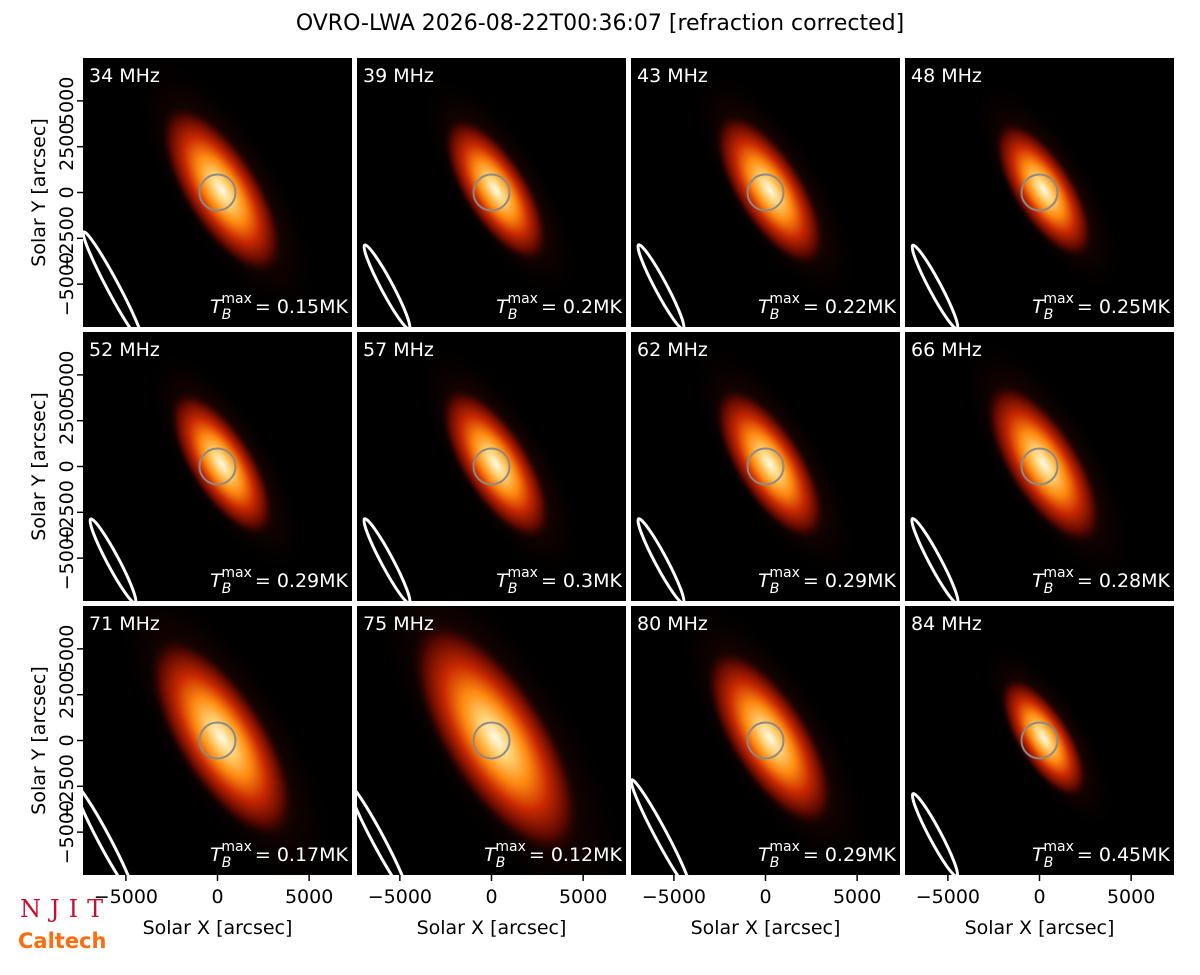 The height and width of the screenshot is (975, 1200). Describe the element at coordinates (302, 855) in the screenshot. I see `tb-value: = 0.17MK` at that location.